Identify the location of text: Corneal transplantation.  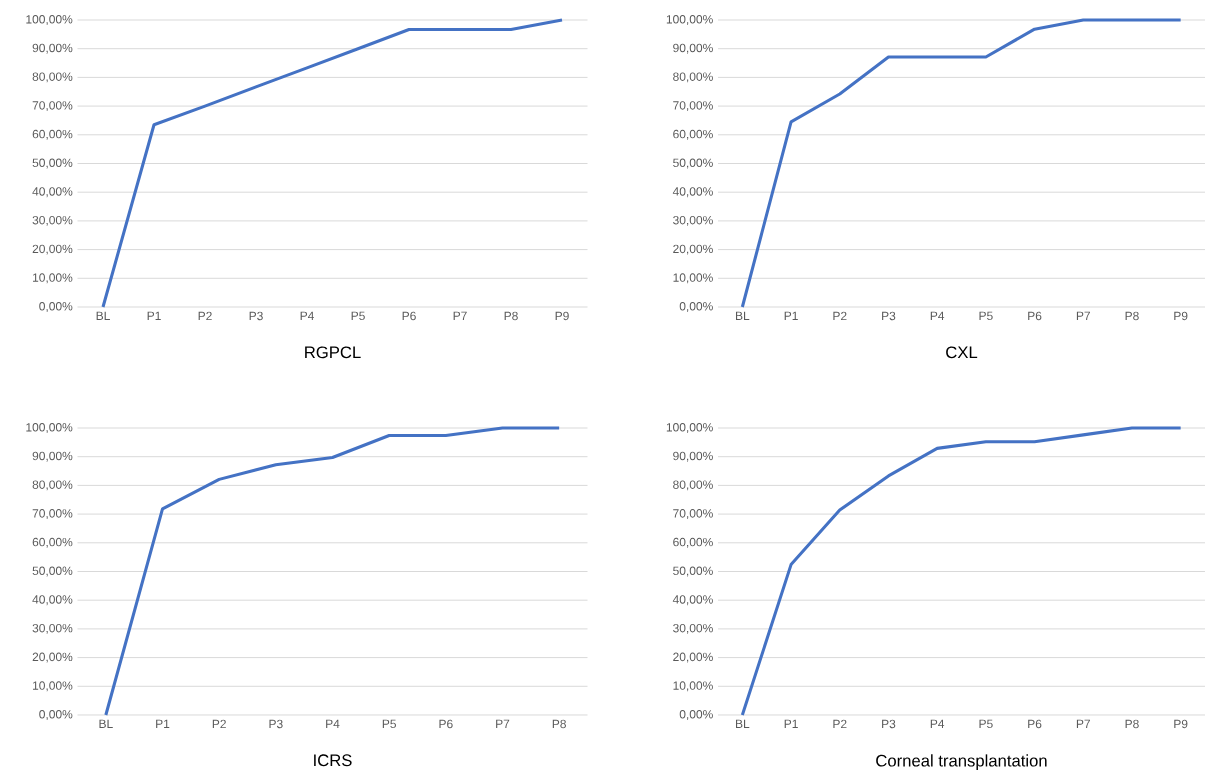
(961, 762).